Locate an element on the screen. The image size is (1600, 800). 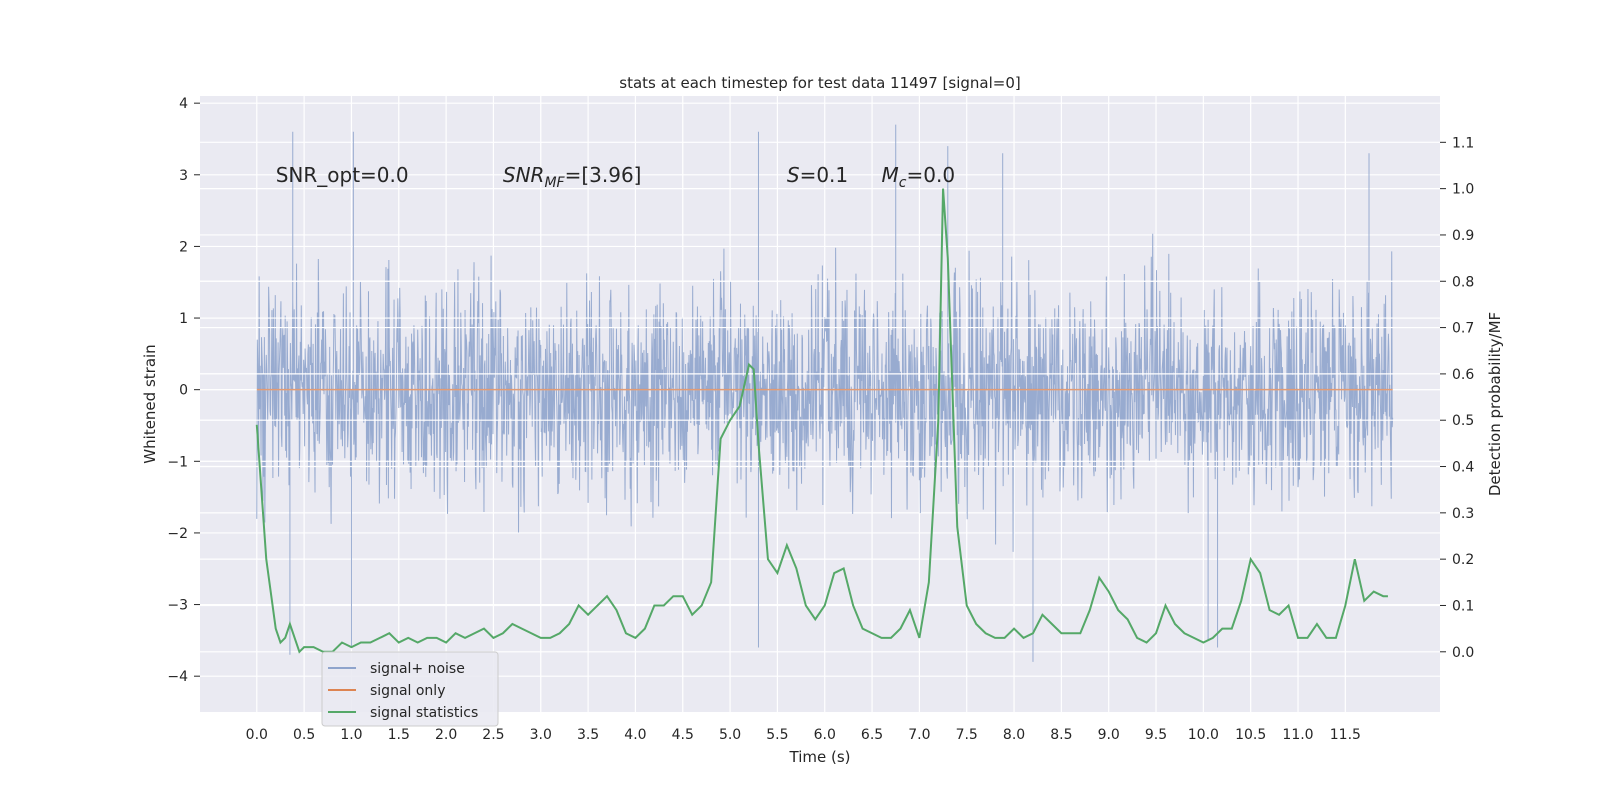
y-right-tick-label: 0.4 is located at coordinates (1463, 468).